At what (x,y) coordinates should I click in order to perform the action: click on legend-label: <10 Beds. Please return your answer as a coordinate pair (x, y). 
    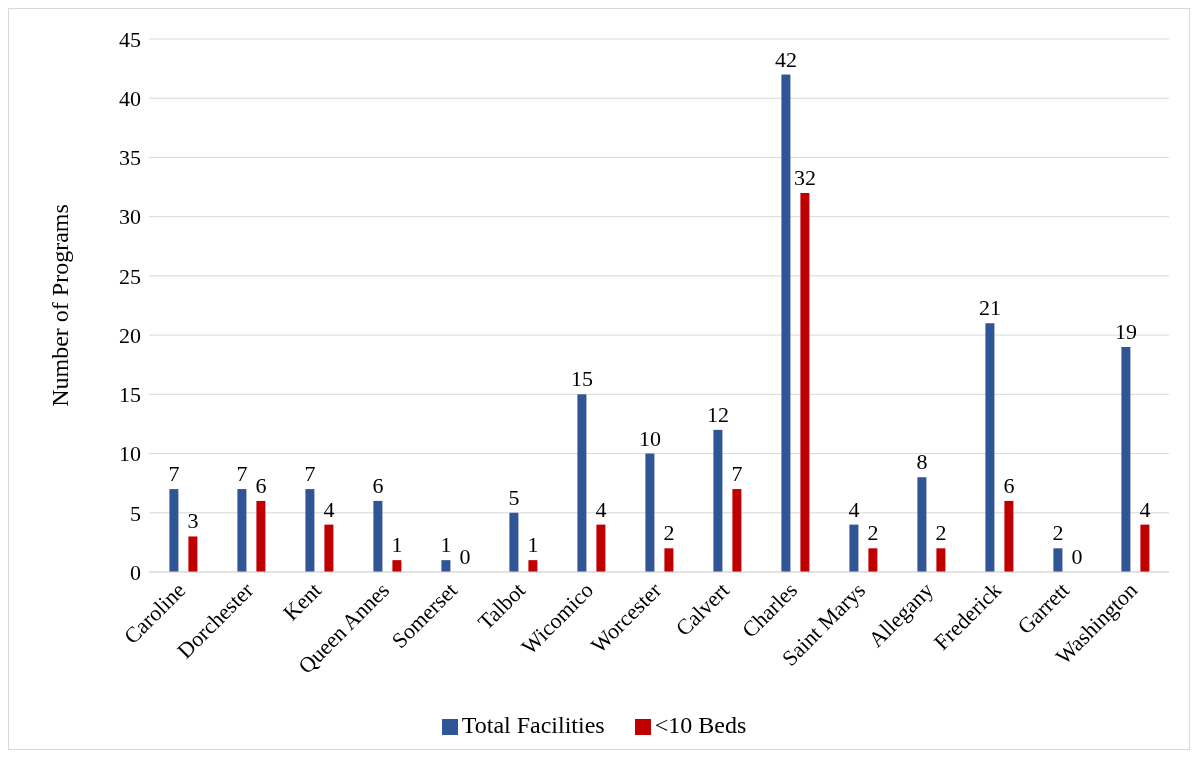
    Looking at the image, I should click on (700, 725).